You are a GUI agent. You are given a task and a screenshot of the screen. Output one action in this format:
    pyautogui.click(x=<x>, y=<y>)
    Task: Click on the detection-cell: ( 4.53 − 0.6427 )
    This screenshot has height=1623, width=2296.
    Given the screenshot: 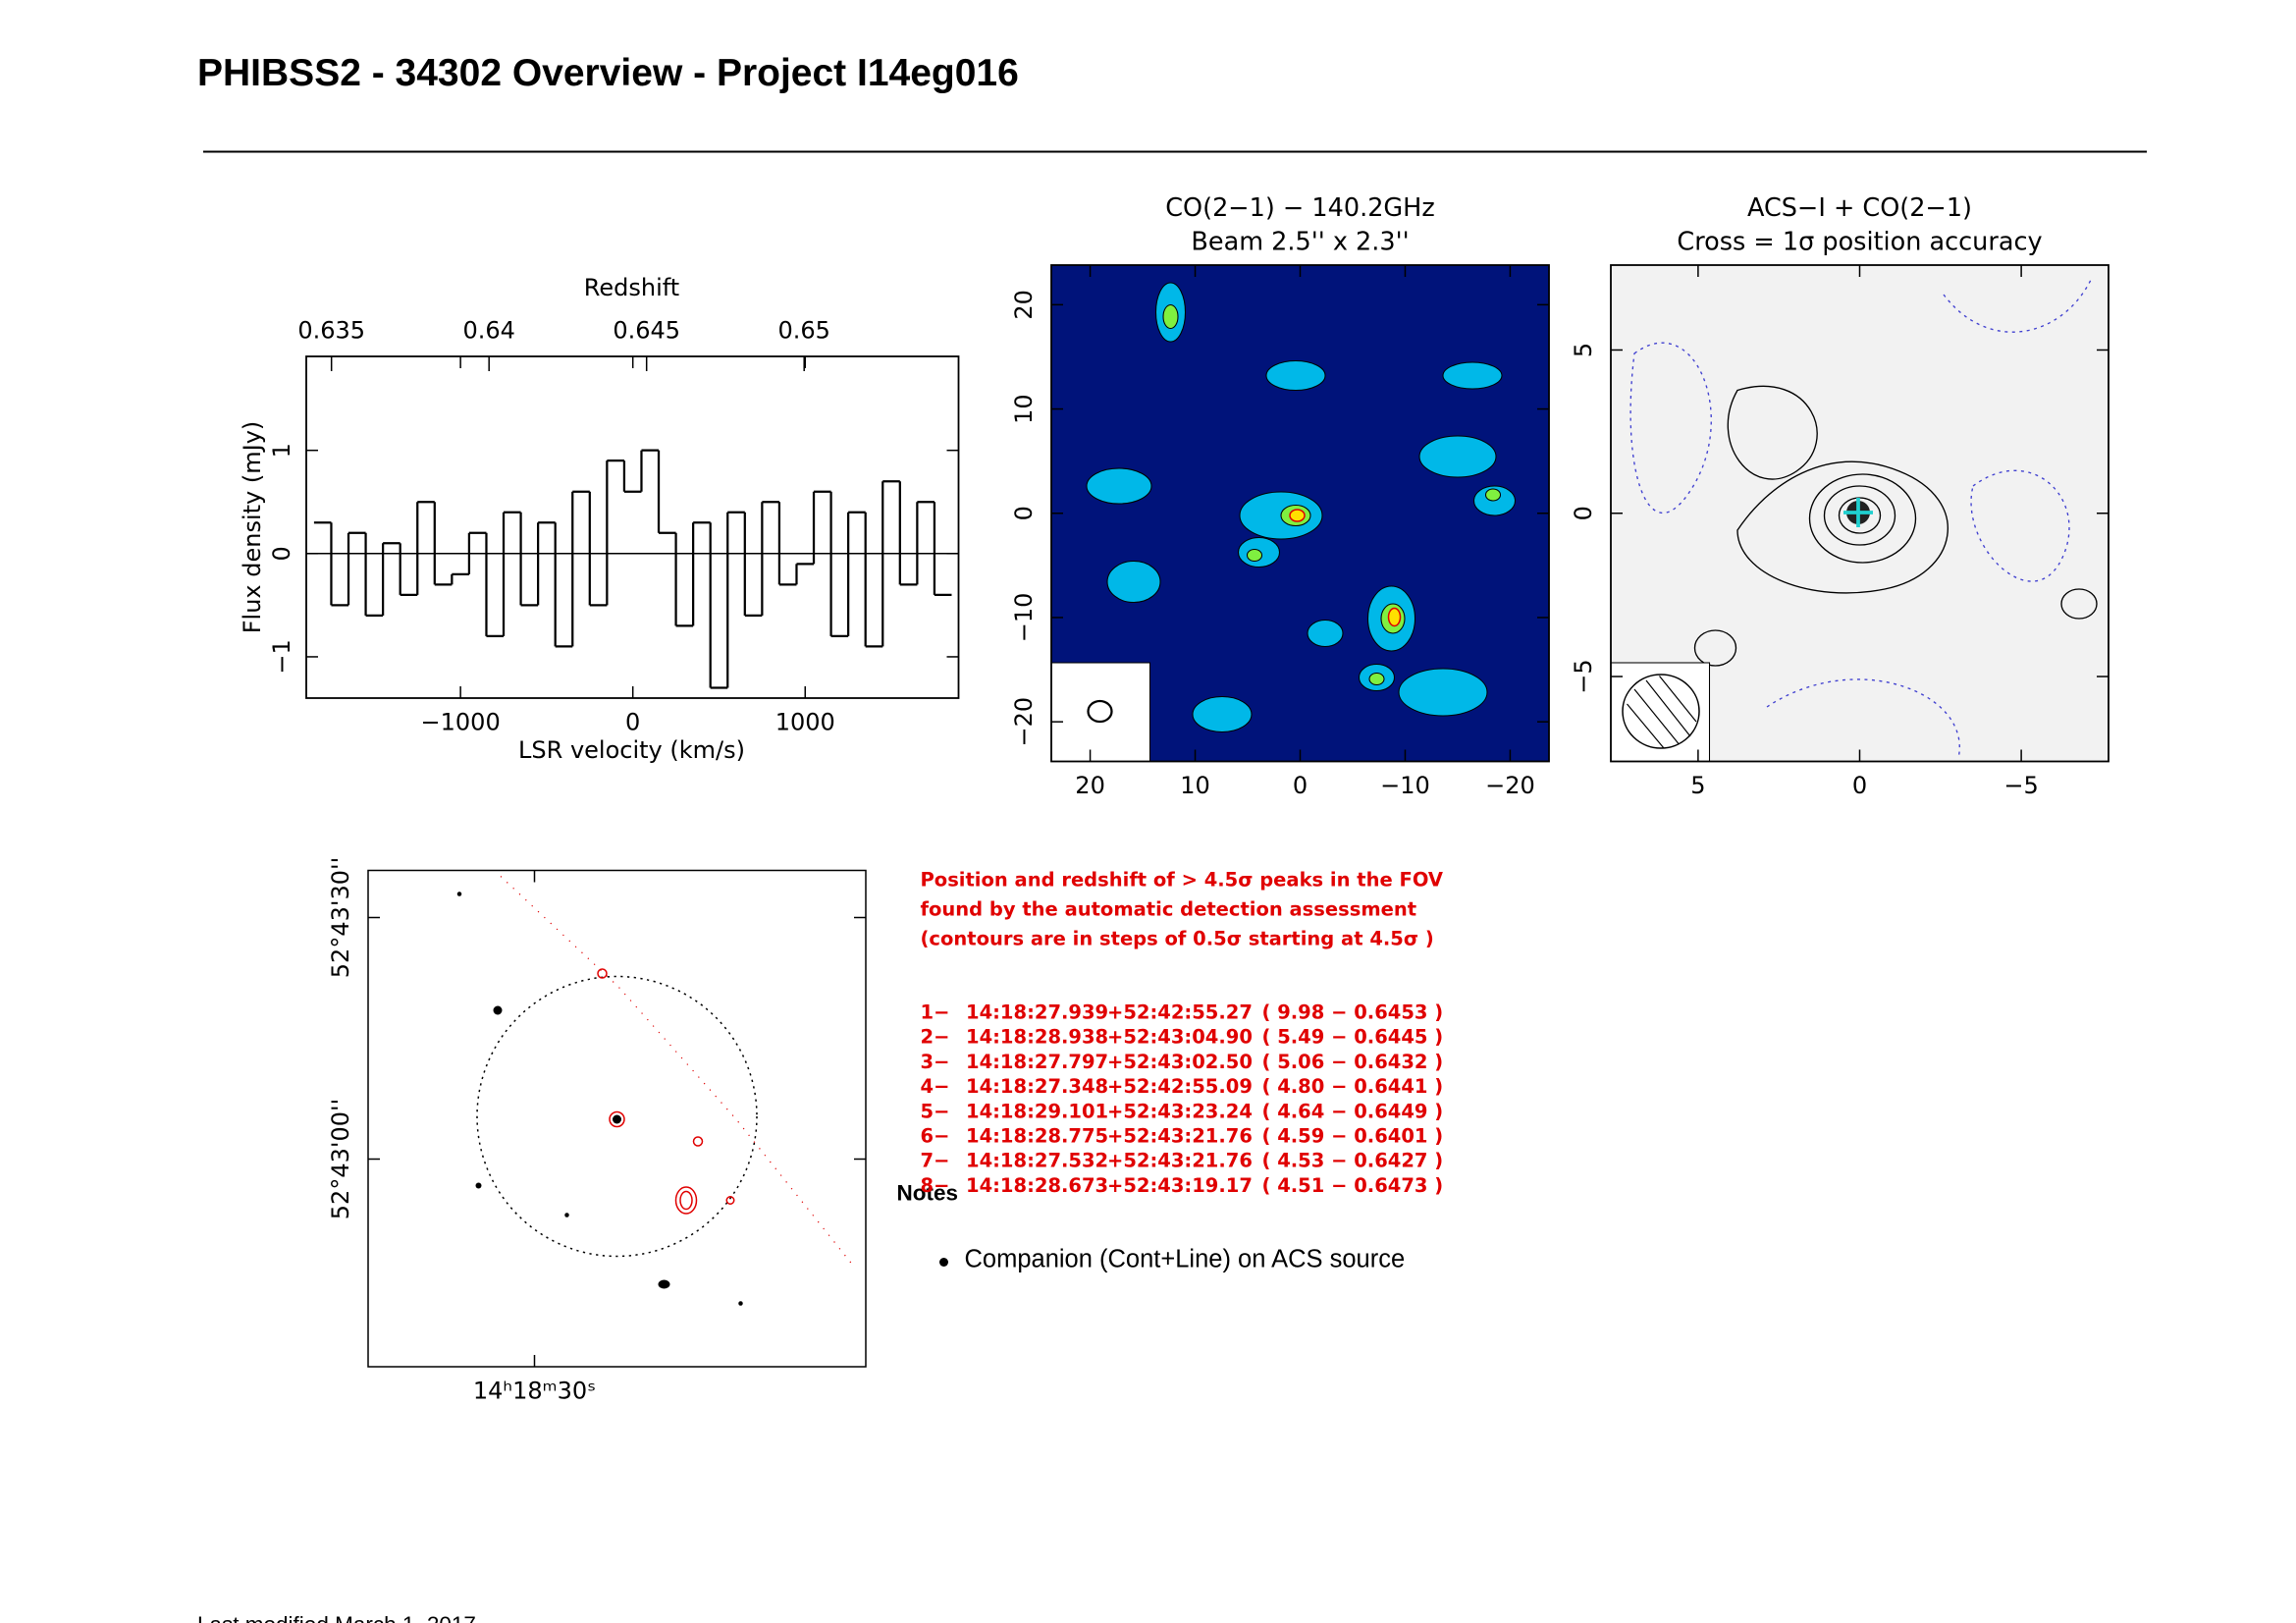 What is the action you would take?
    pyautogui.click(x=1353, y=1161)
    